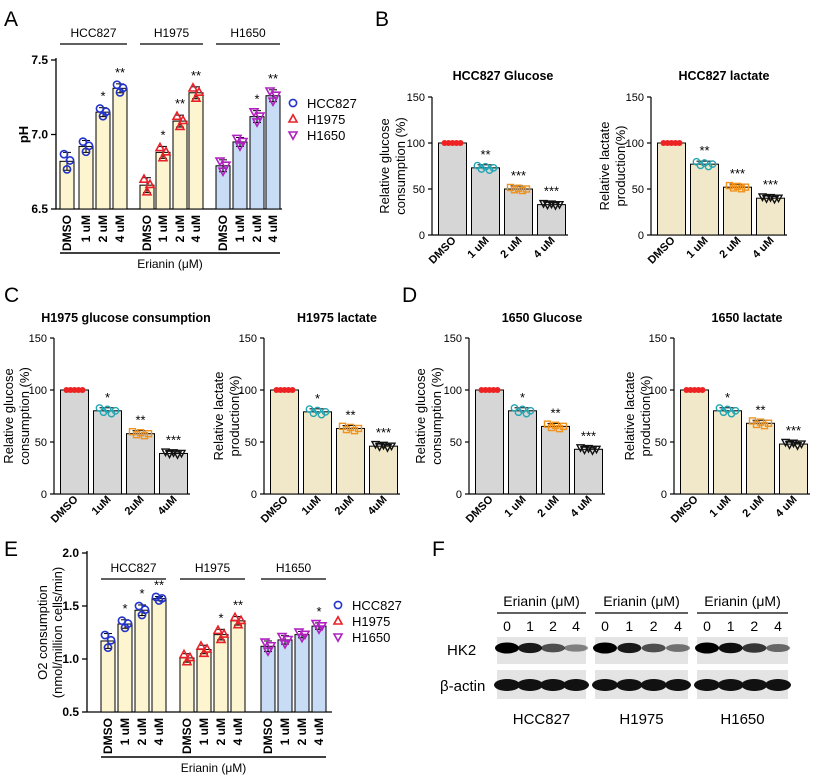 The image size is (825, 784). What do you see at coordinates (530, 626) in the screenshot?
I see `lane-label-hcc827: 1` at bounding box center [530, 626].